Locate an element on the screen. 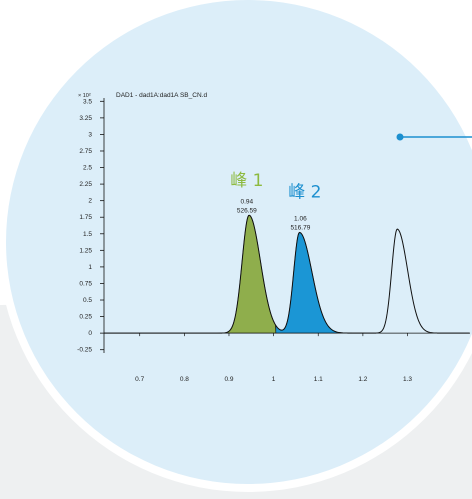 This screenshot has height=499, width=472. peak-height-label: 516.79 is located at coordinates (300, 228).